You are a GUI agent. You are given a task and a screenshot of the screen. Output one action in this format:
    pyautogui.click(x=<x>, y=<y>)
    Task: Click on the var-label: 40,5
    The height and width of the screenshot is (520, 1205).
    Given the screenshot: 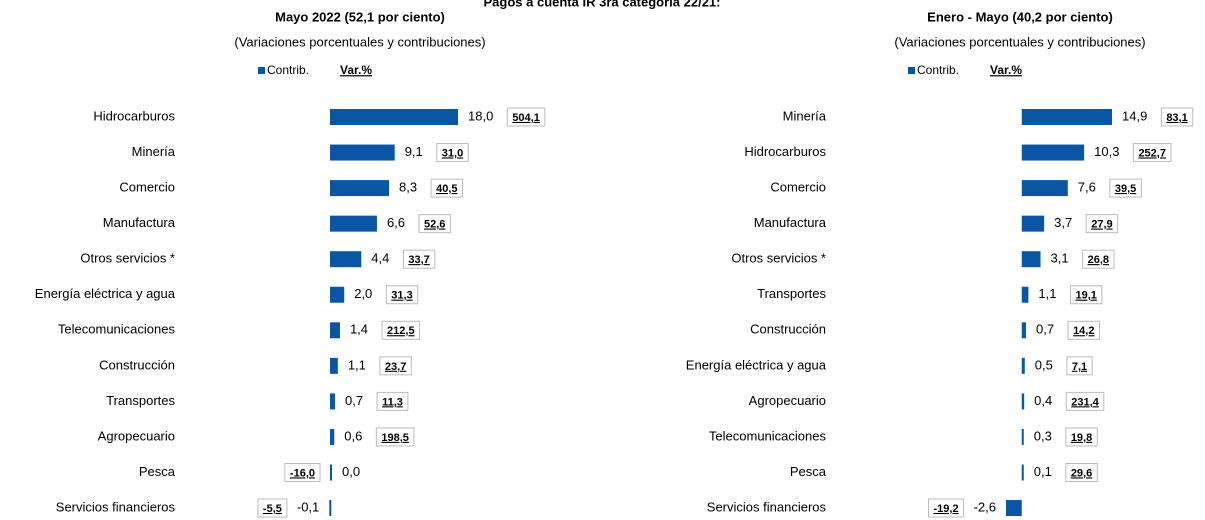 What is the action you would take?
    pyautogui.click(x=446, y=189)
    